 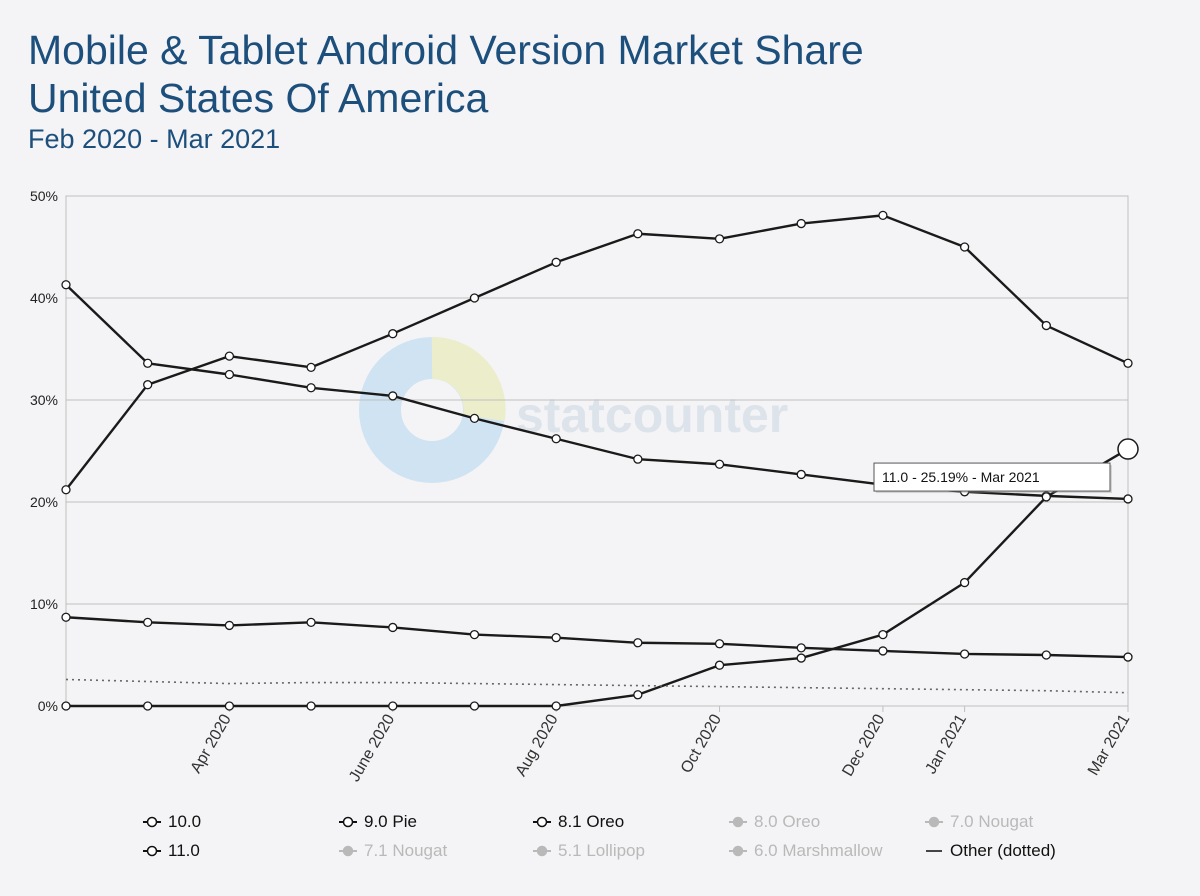 I want to click on legend-label: 7.1 Nougat, so click(x=406, y=850).